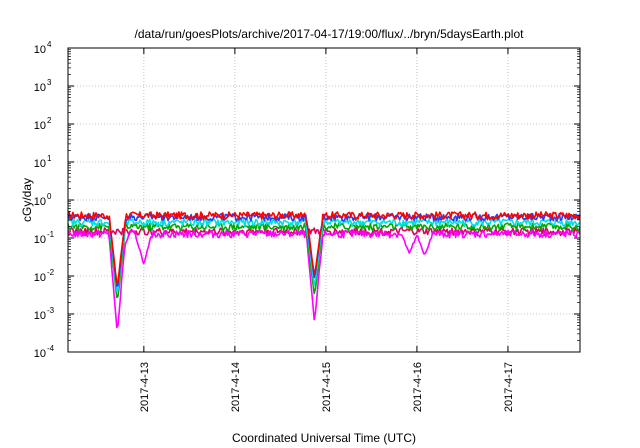  I want to click on y-tick-exponent: -2, so click(51, 272).